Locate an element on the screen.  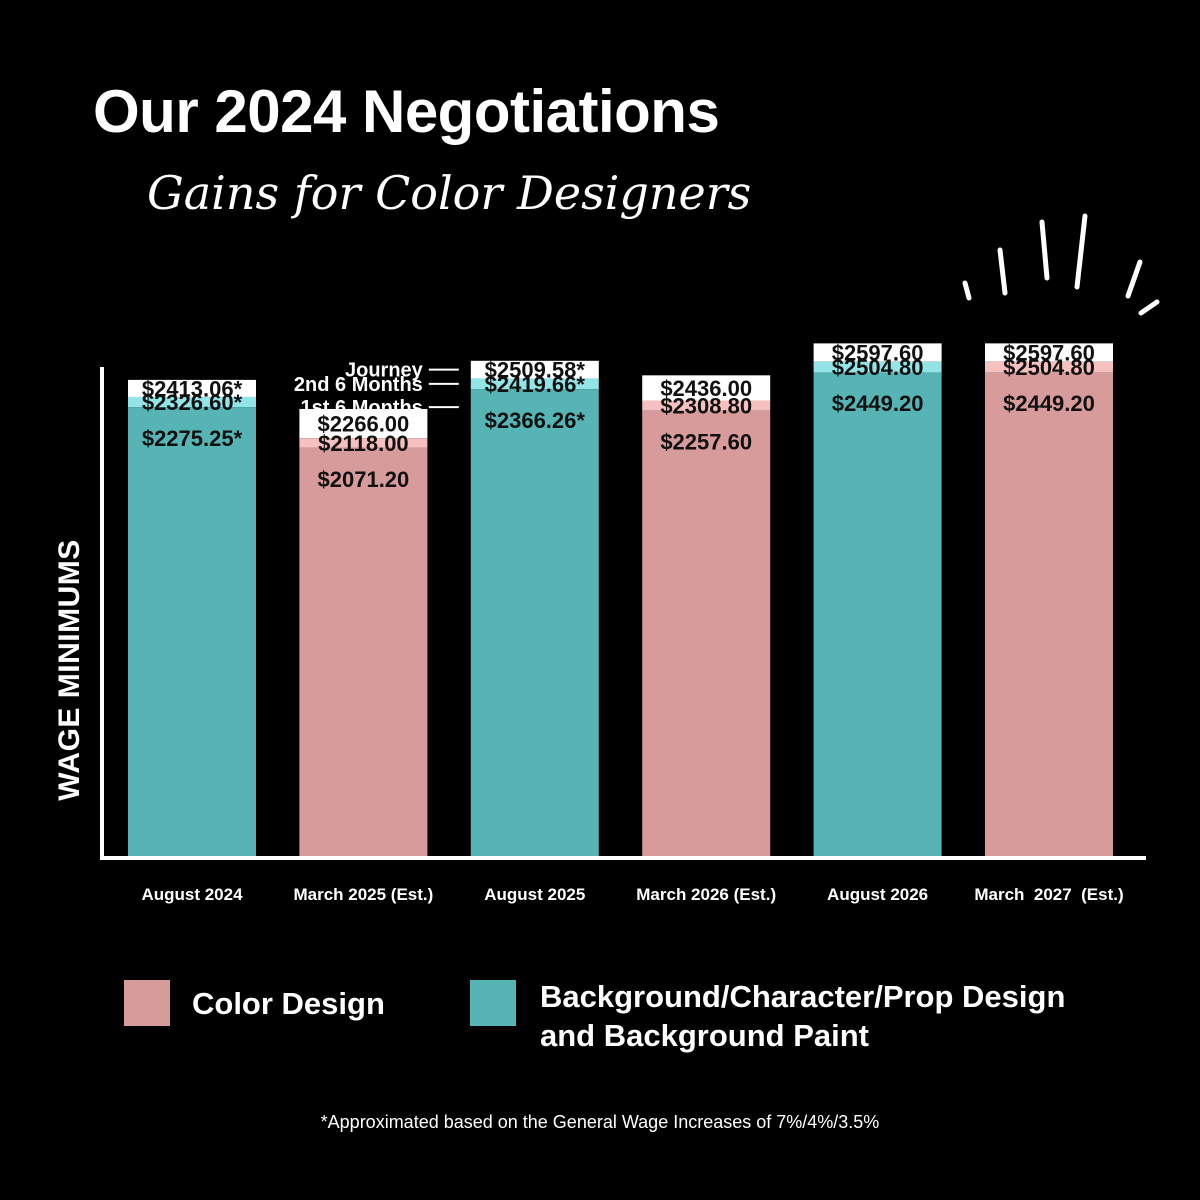
x-tick-label-4: August 2026 is located at coordinates (877, 894).